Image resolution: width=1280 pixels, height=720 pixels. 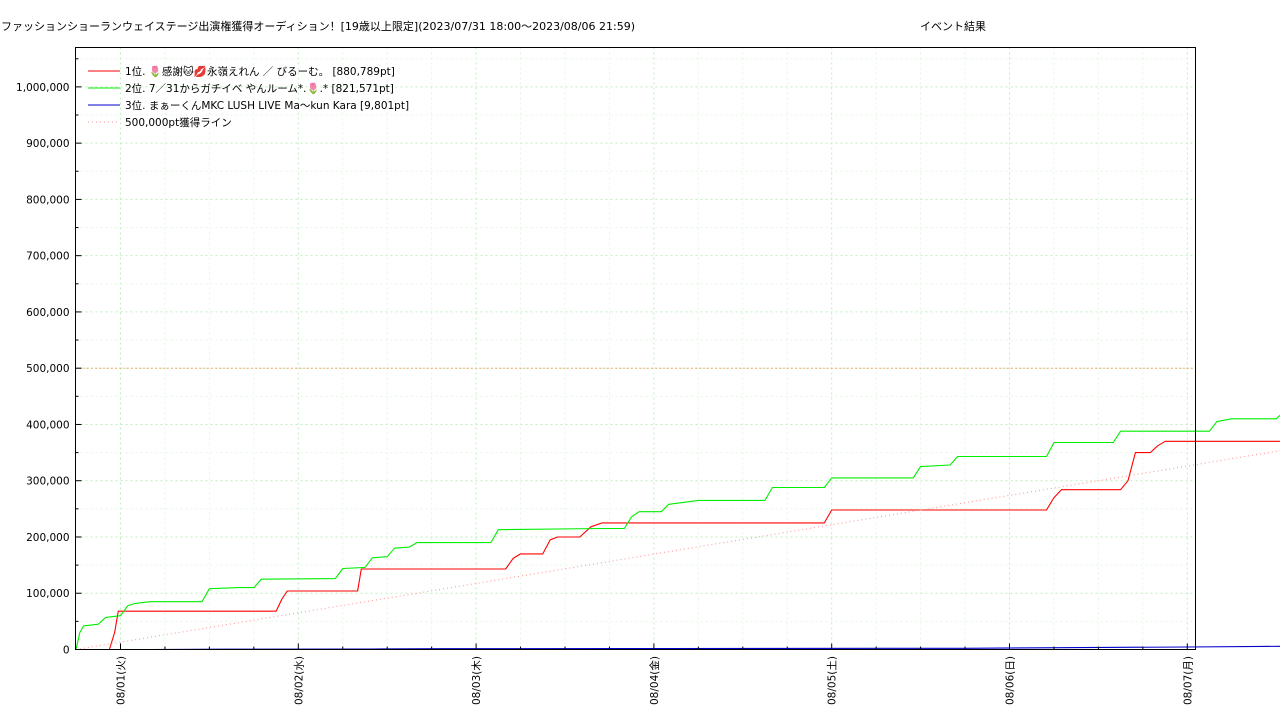 I want to click on x-tick-label: 08/06(日), so click(x=1011, y=680).